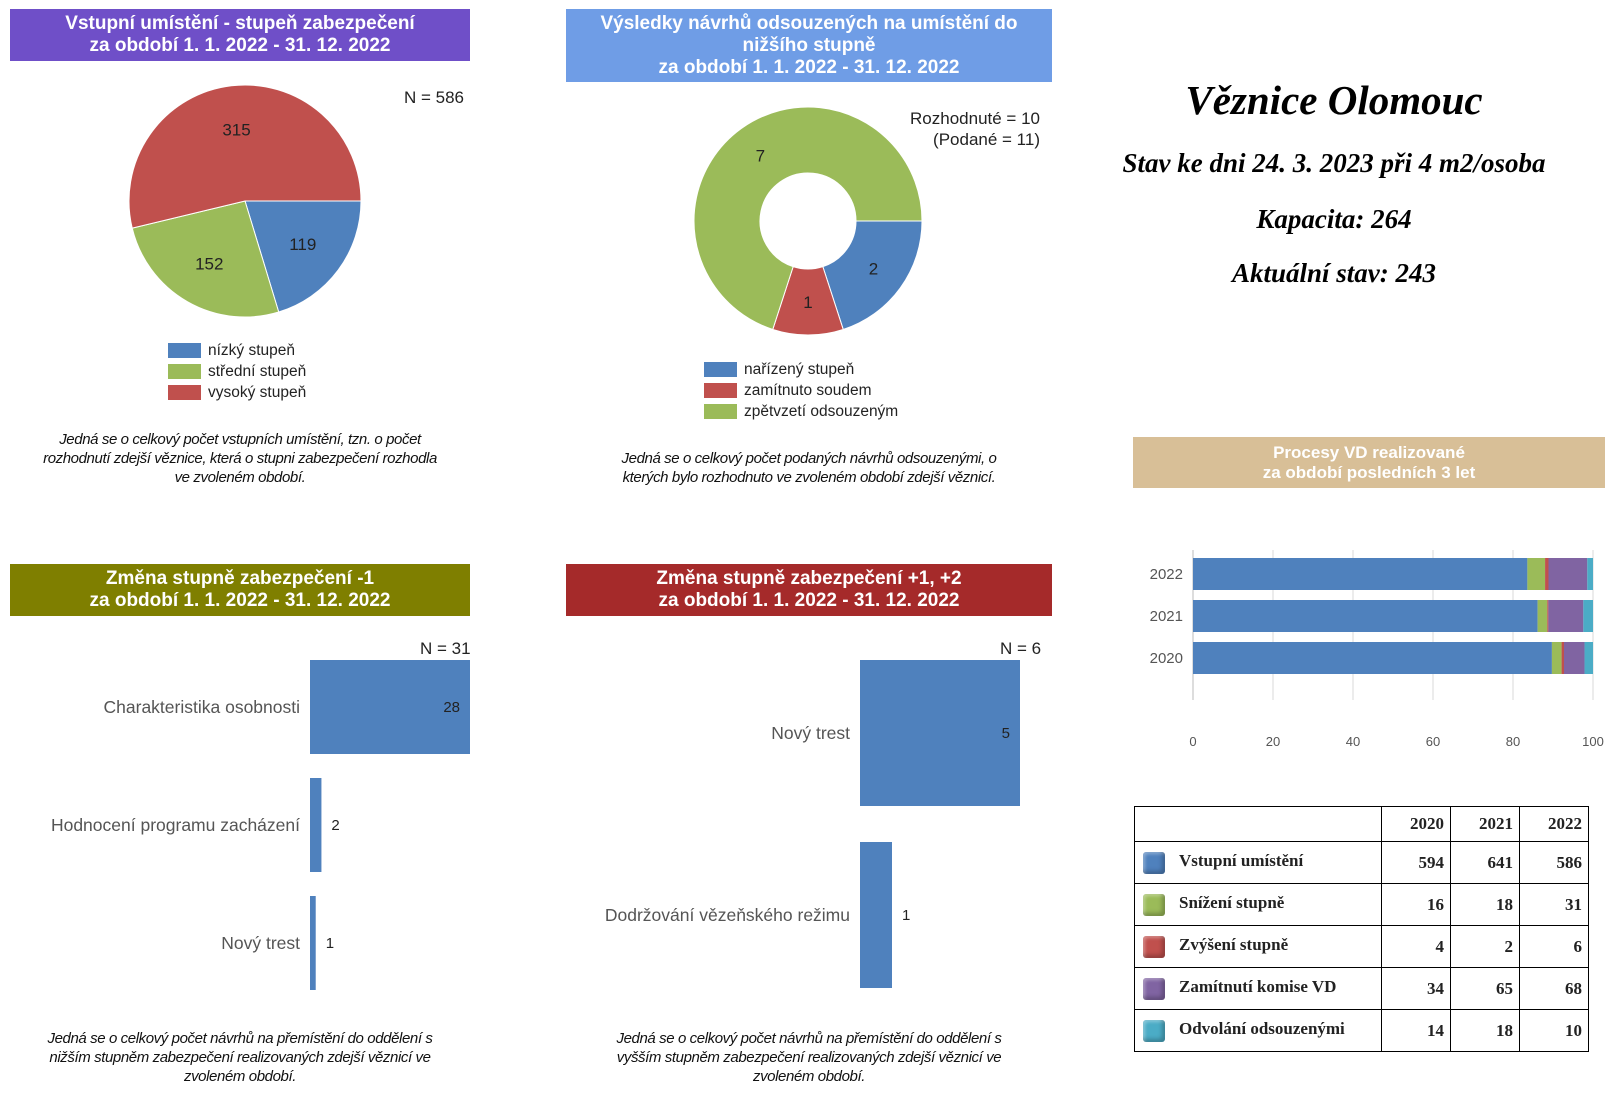 The width and height of the screenshot is (1607, 1093). I want to click on pie-data-label: 7, so click(760, 155).